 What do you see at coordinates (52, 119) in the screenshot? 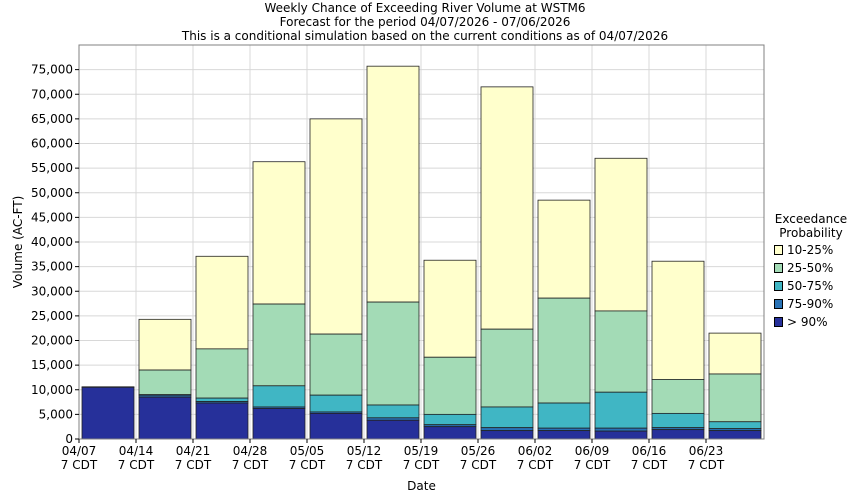
I see `y-tick-label: 65,000` at bounding box center [52, 119].